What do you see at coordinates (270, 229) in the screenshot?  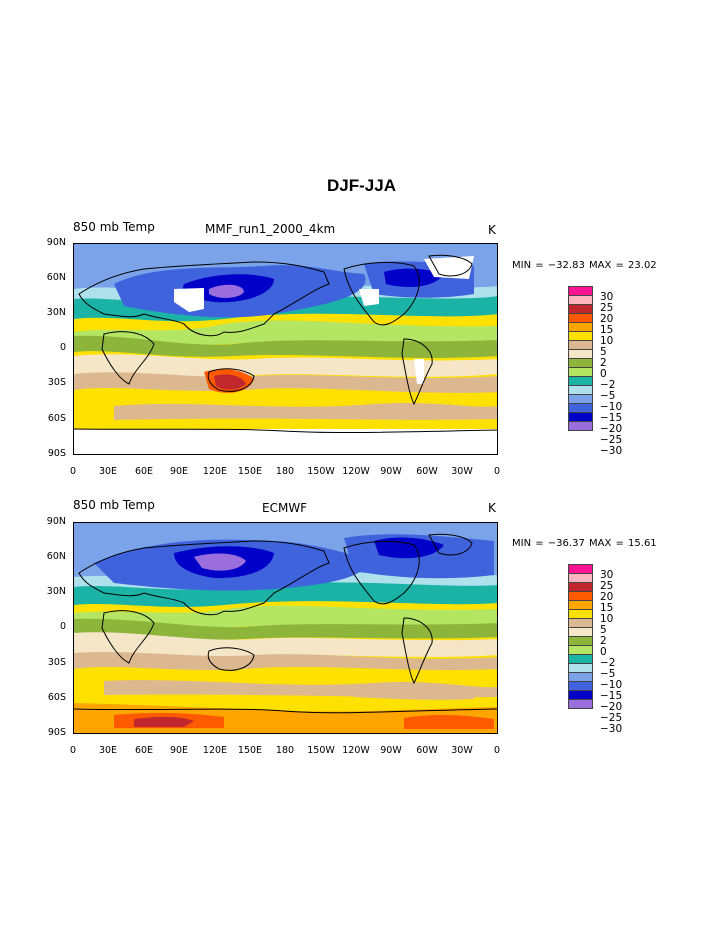 I see `panel-center-title: MMF_run1_2000_4km` at bounding box center [270, 229].